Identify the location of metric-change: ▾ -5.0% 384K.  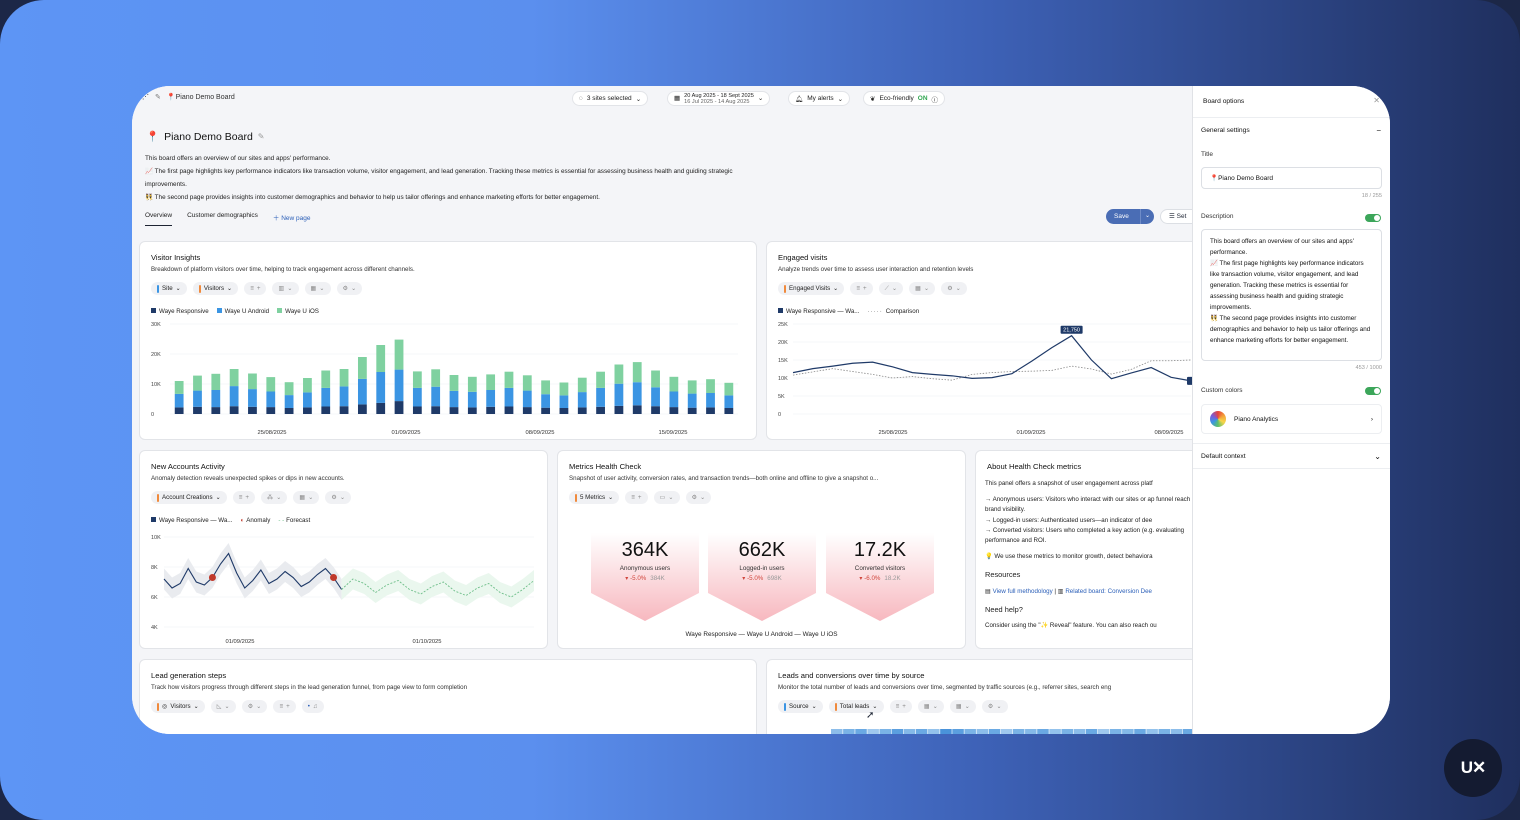
(645, 578).